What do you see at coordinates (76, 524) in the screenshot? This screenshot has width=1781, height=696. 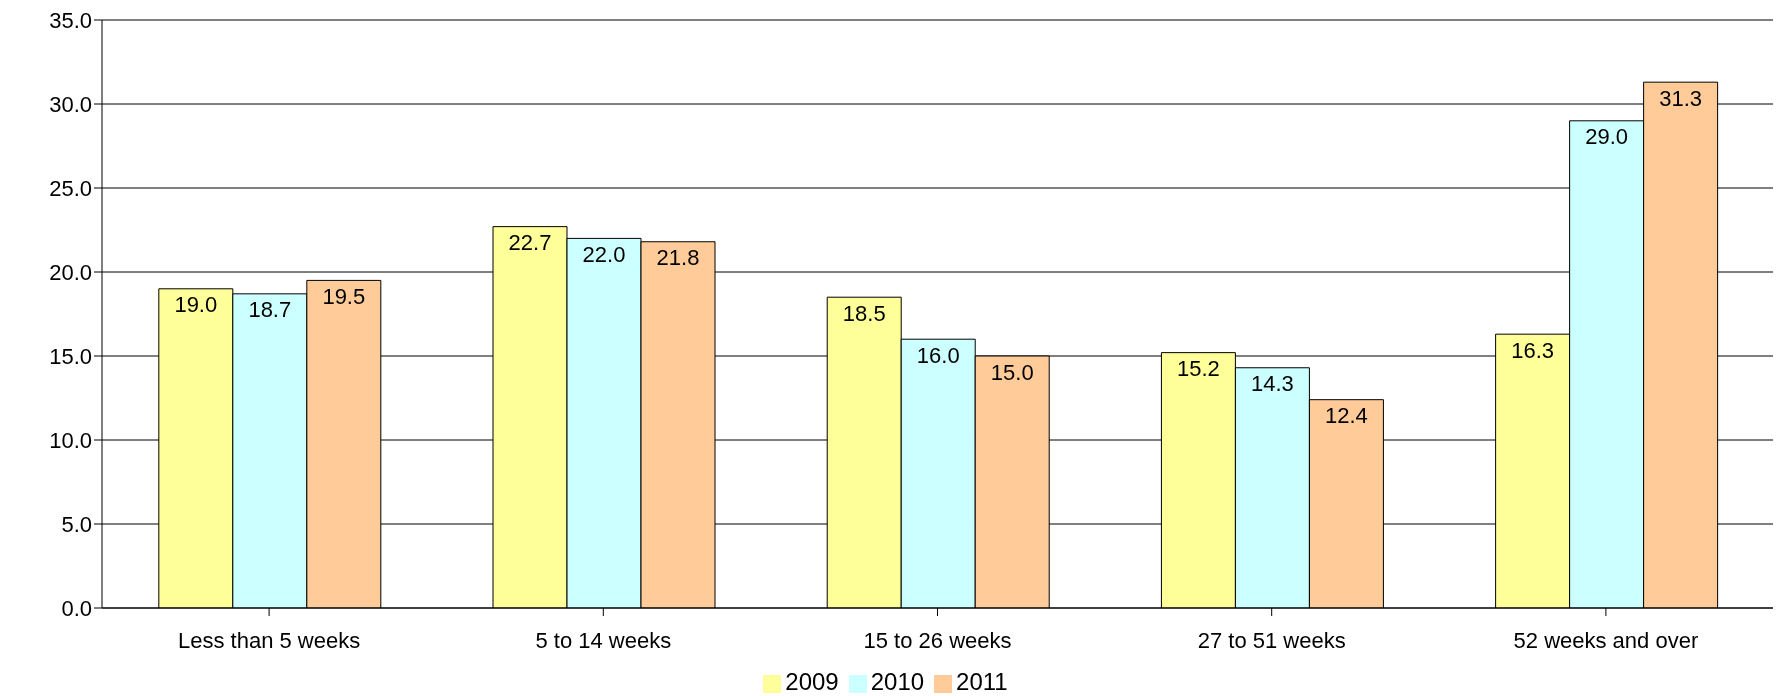 I see `y-tick-label: 5.0` at bounding box center [76, 524].